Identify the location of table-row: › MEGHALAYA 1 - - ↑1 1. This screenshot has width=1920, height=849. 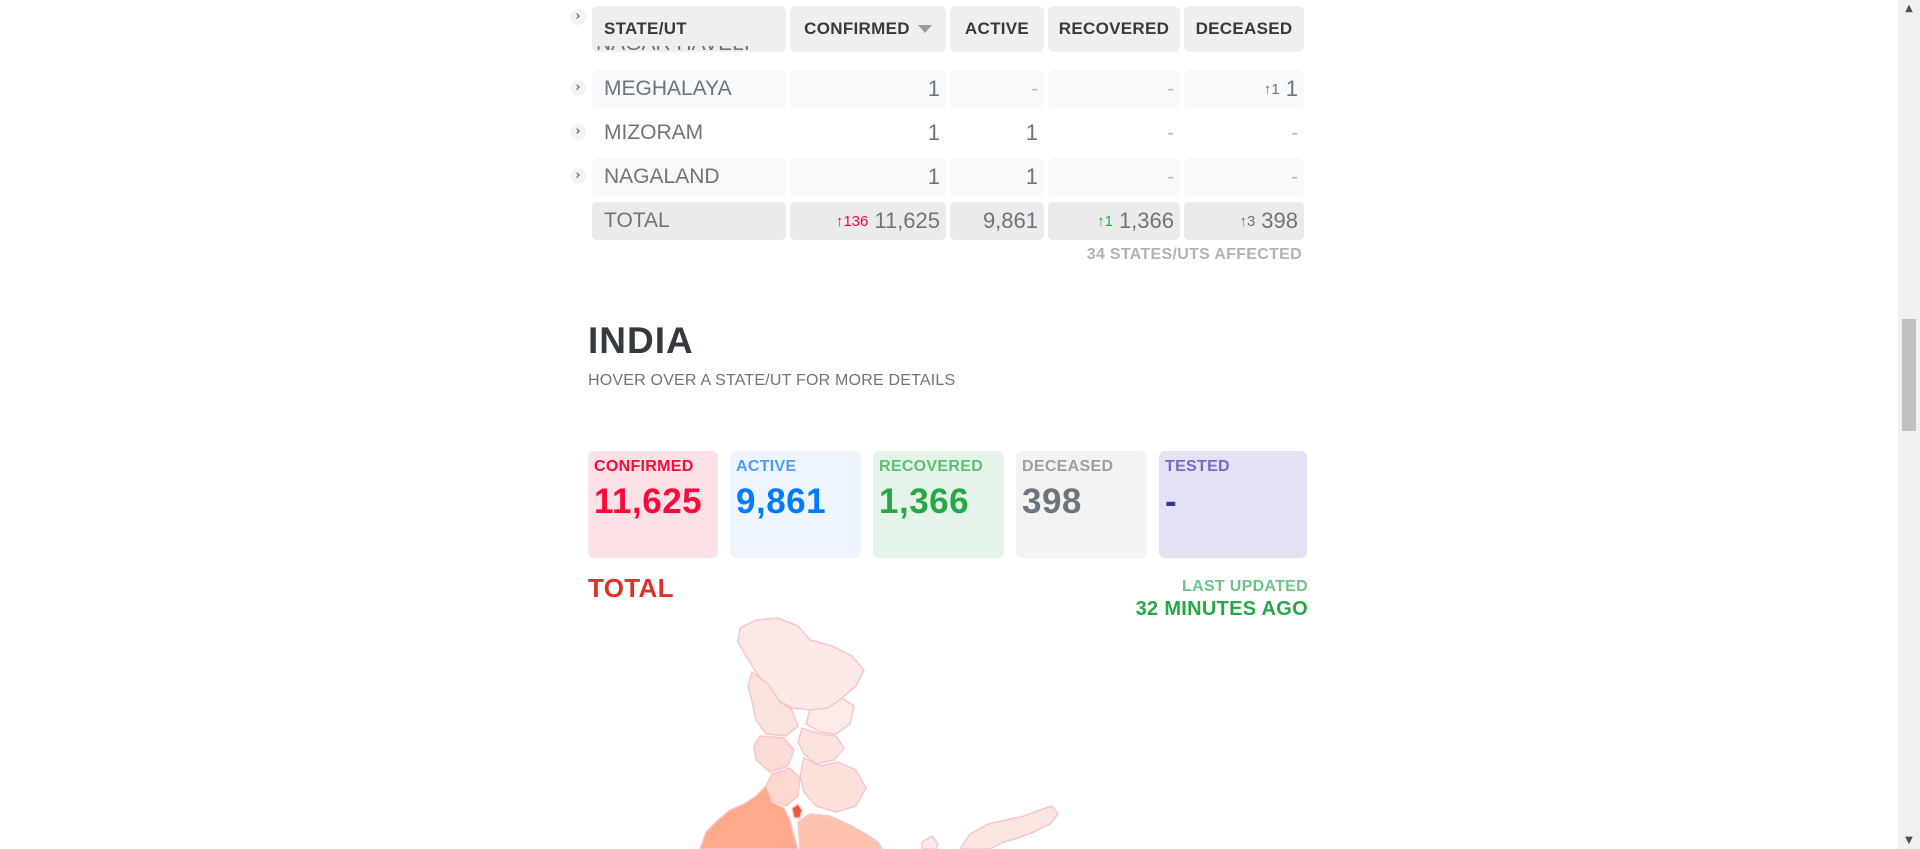
(940, 90).